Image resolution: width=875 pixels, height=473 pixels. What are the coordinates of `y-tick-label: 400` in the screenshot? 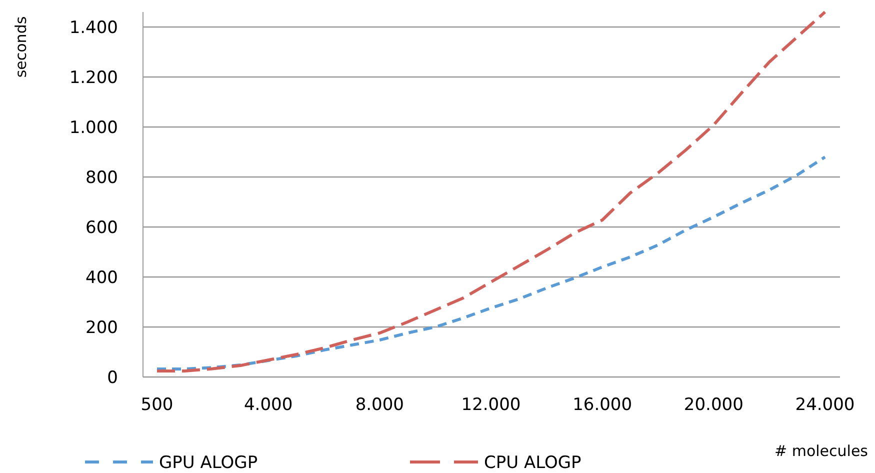 It's located at (102, 278).